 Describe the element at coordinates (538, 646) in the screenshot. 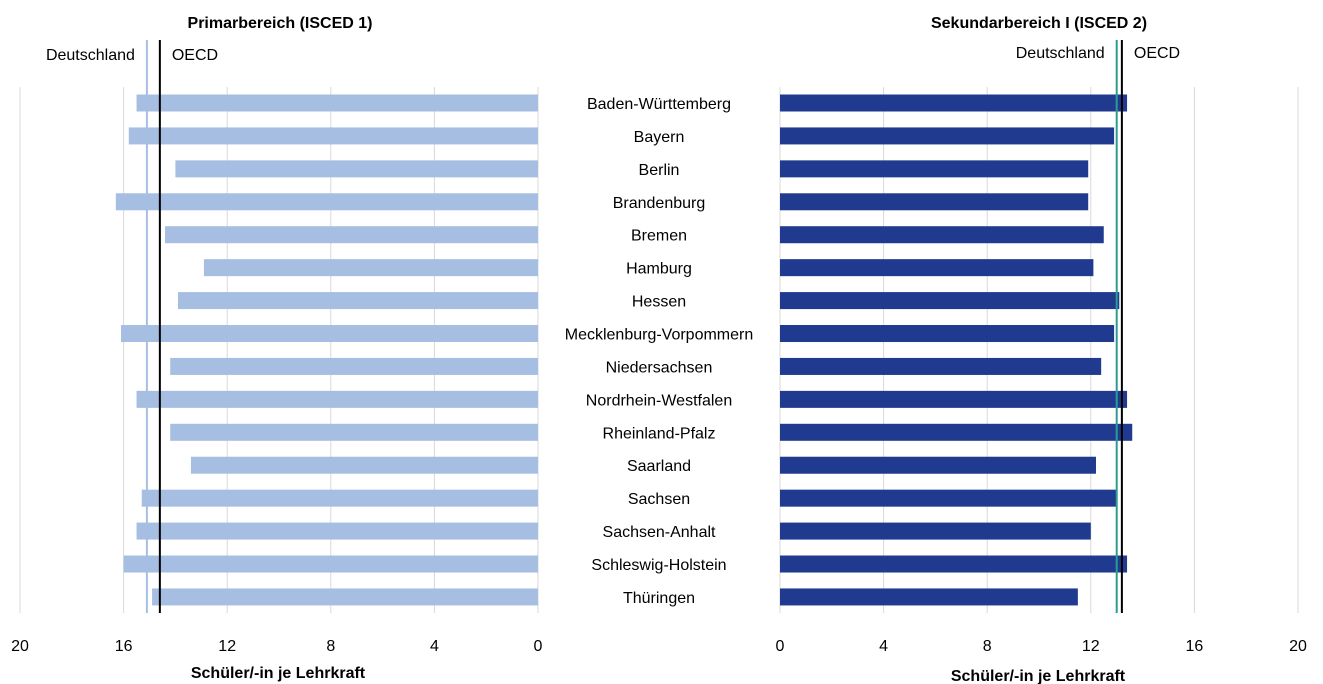

I see `x-tick-label-primar: 0` at that location.